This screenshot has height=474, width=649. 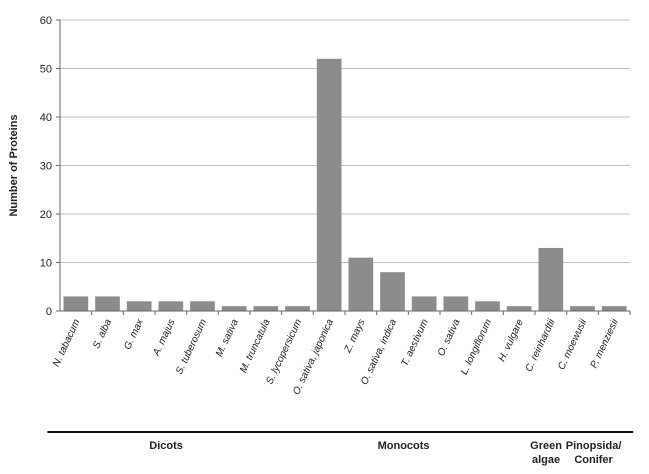 What do you see at coordinates (166, 446) in the screenshot?
I see `group-label: Dicots` at bounding box center [166, 446].